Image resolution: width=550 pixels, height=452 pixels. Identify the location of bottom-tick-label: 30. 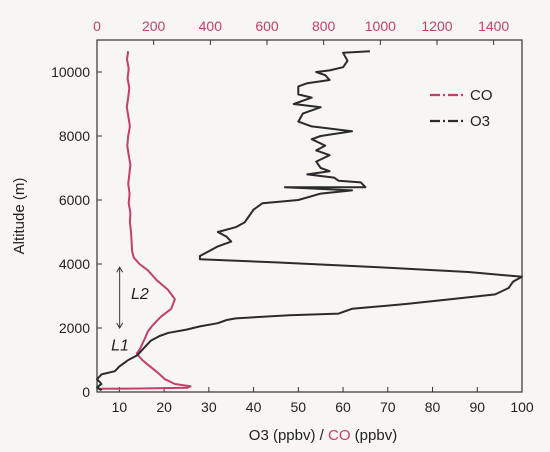
(209, 407).